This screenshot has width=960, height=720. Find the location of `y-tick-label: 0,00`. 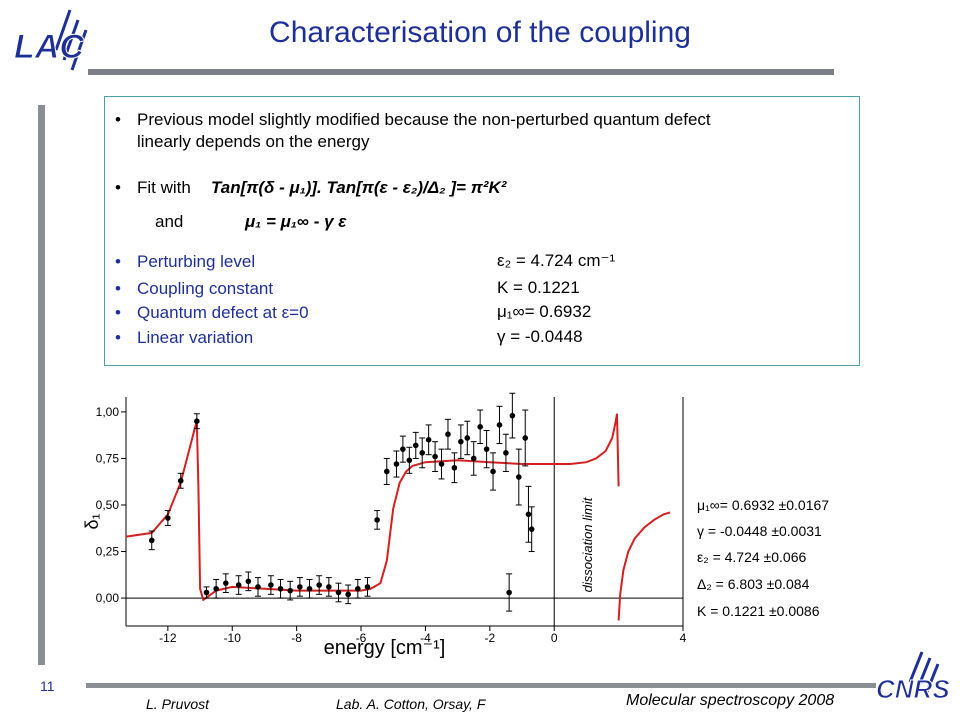

y-tick-label: 0,00 is located at coordinates (108, 598).